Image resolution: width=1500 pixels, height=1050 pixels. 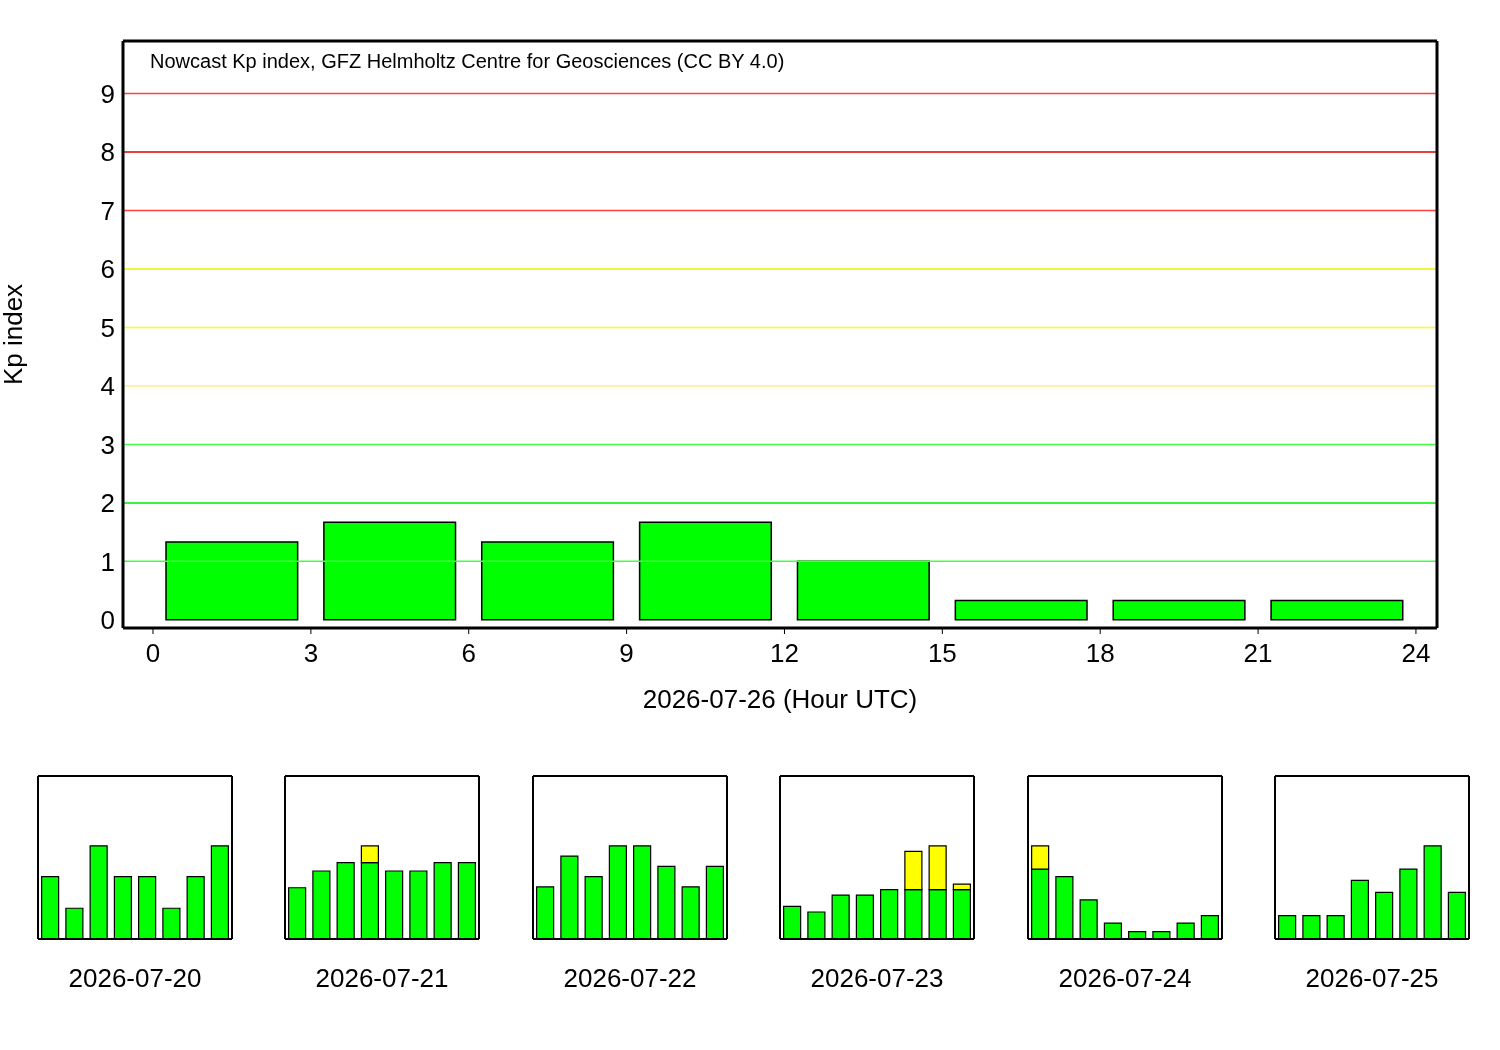 I want to click on annotation: Nowcast Kp index, GFZ Helmholtz Centre for Geosciences (CC BY 4.0), so click(x=467, y=61).